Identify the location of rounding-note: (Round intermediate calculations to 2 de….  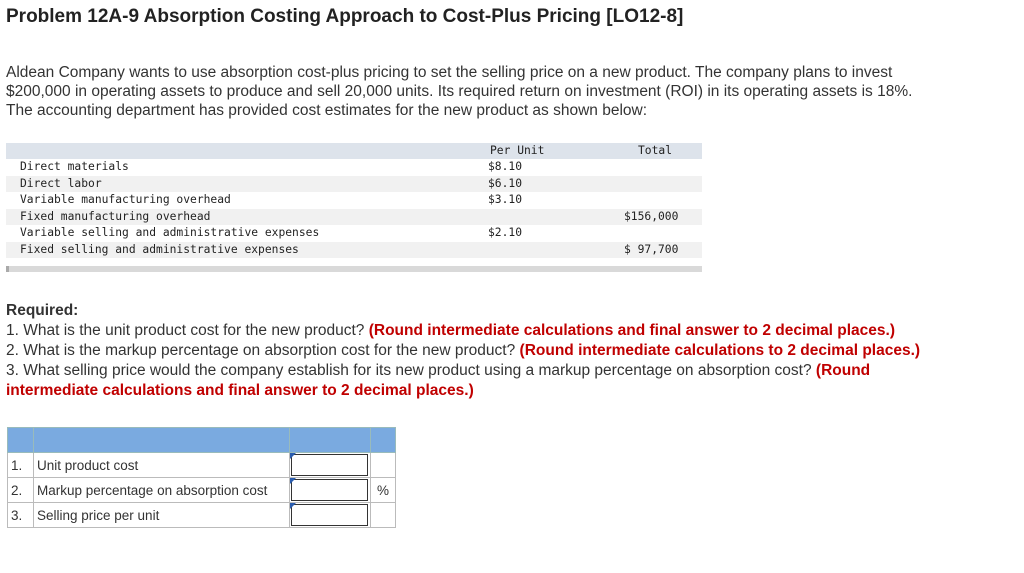
(720, 350).